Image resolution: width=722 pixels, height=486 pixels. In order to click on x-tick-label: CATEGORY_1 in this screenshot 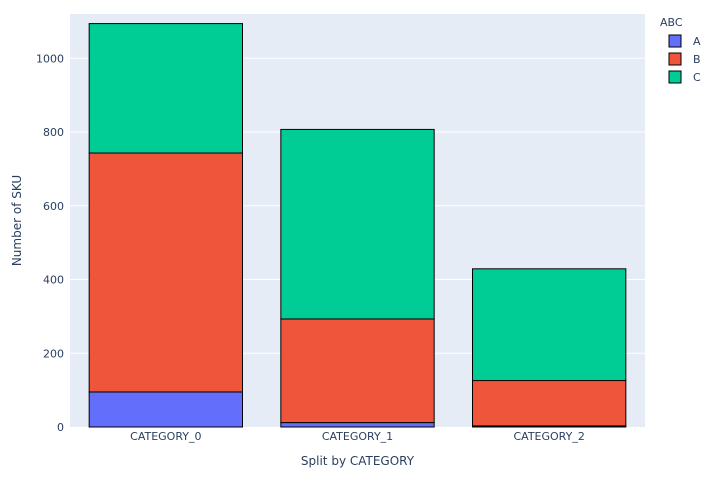, I will do `click(357, 436)`.